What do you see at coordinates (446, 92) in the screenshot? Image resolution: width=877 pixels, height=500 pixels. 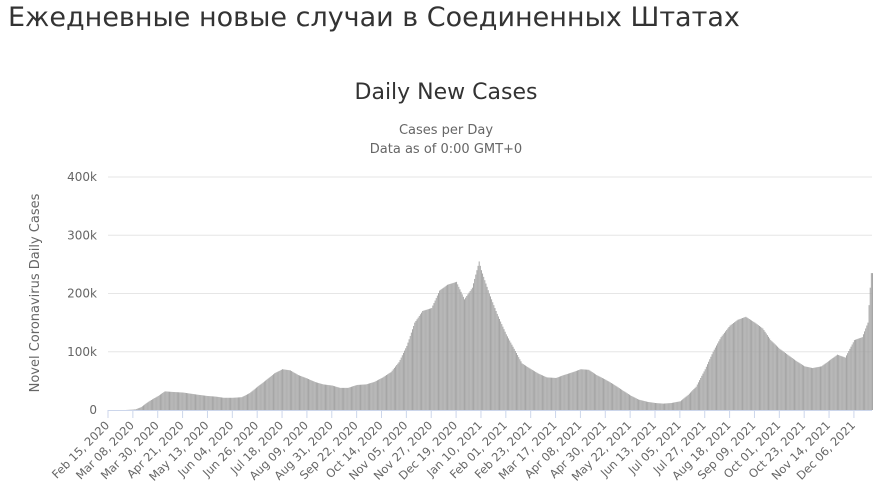 I see `chart-title: Daily New Cases` at bounding box center [446, 92].